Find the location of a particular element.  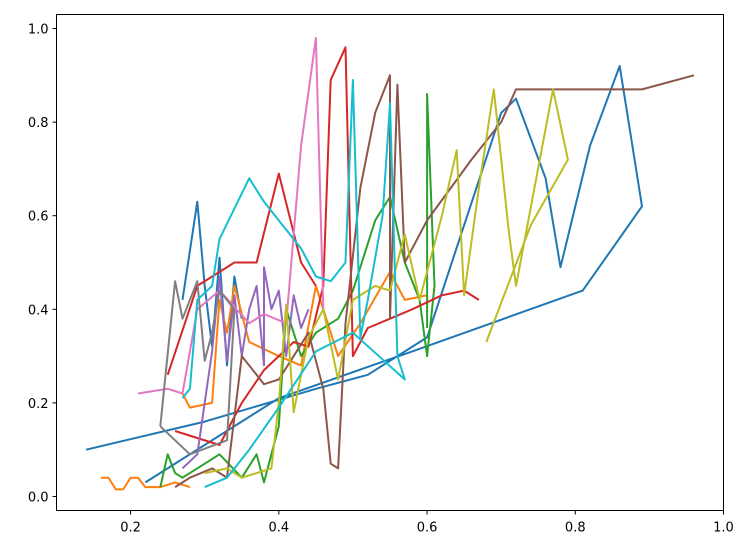

y-axis: 0.0 0.2 0.4 0.6 0.8 1.0 is located at coordinates (42, 264).